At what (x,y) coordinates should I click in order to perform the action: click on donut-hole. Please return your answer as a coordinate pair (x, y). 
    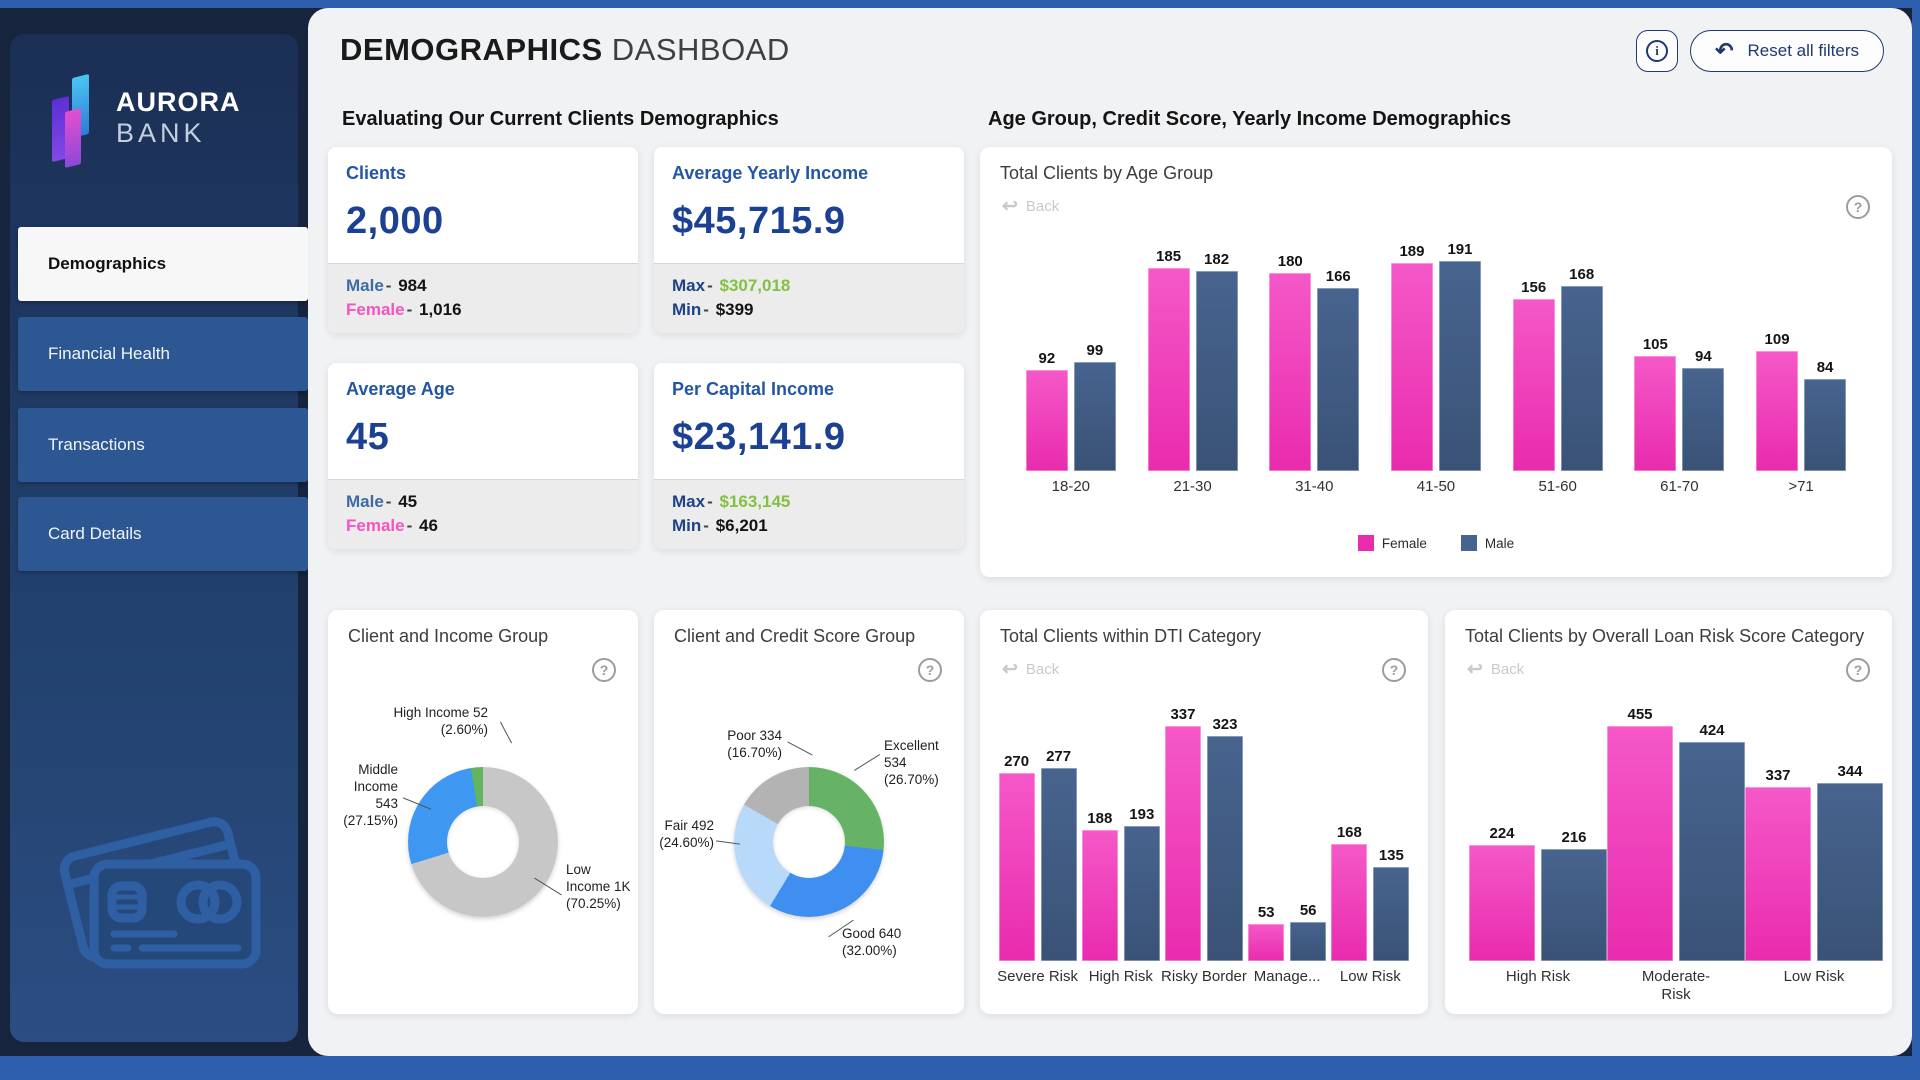
    Looking at the image, I should click on (483, 842).